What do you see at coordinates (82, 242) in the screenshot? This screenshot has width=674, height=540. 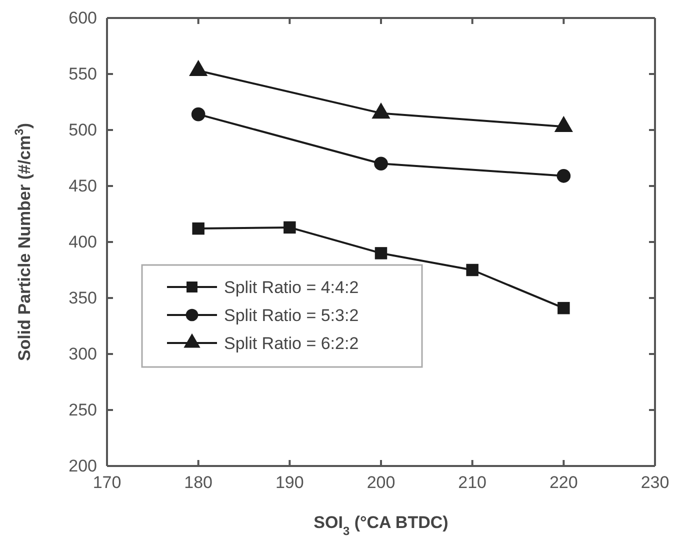 I see `y-tick-label: 400` at bounding box center [82, 242].